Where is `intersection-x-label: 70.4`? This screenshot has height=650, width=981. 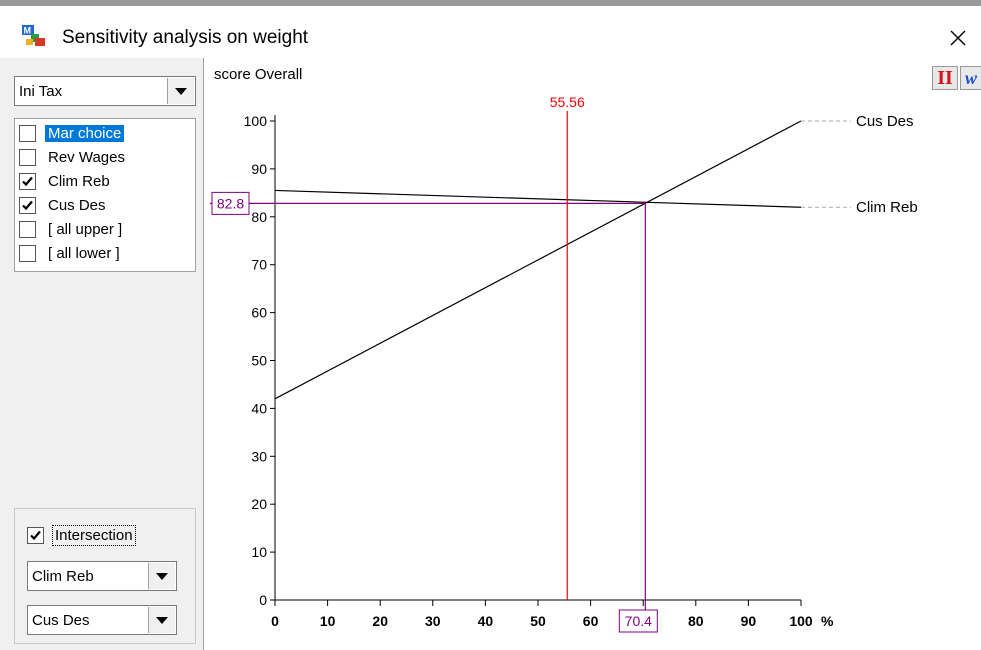 intersection-x-label: 70.4 is located at coordinates (638, 621).